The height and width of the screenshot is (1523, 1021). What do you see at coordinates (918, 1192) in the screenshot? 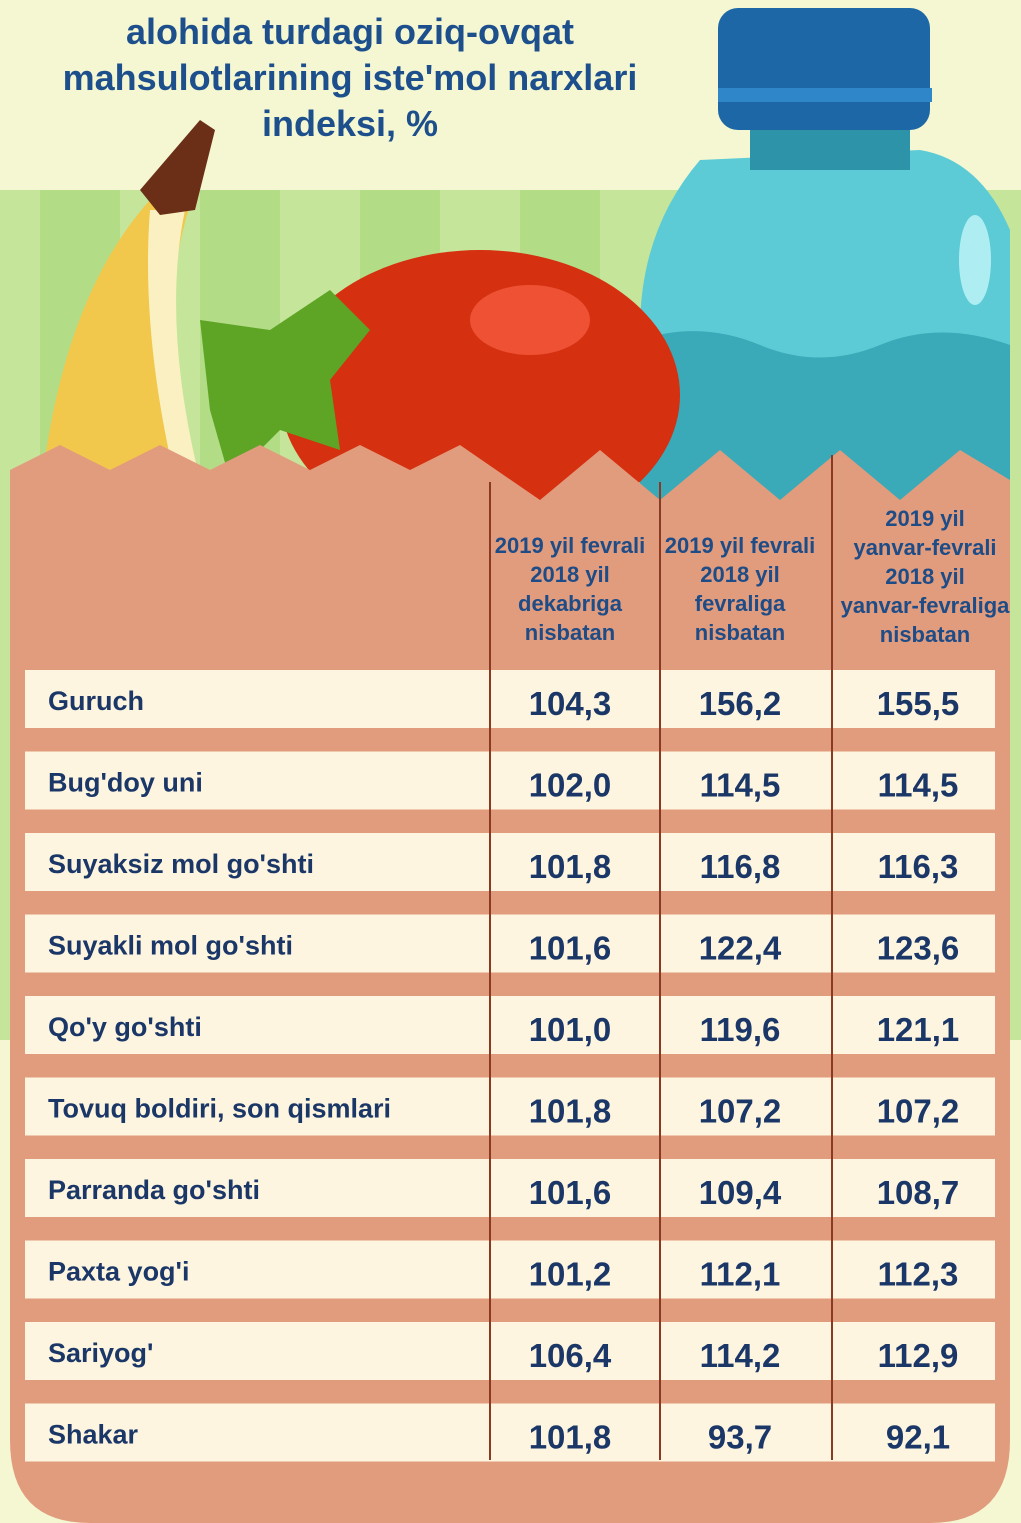
I see `cell-value: 108,7` at bounding box center [918, 1192].